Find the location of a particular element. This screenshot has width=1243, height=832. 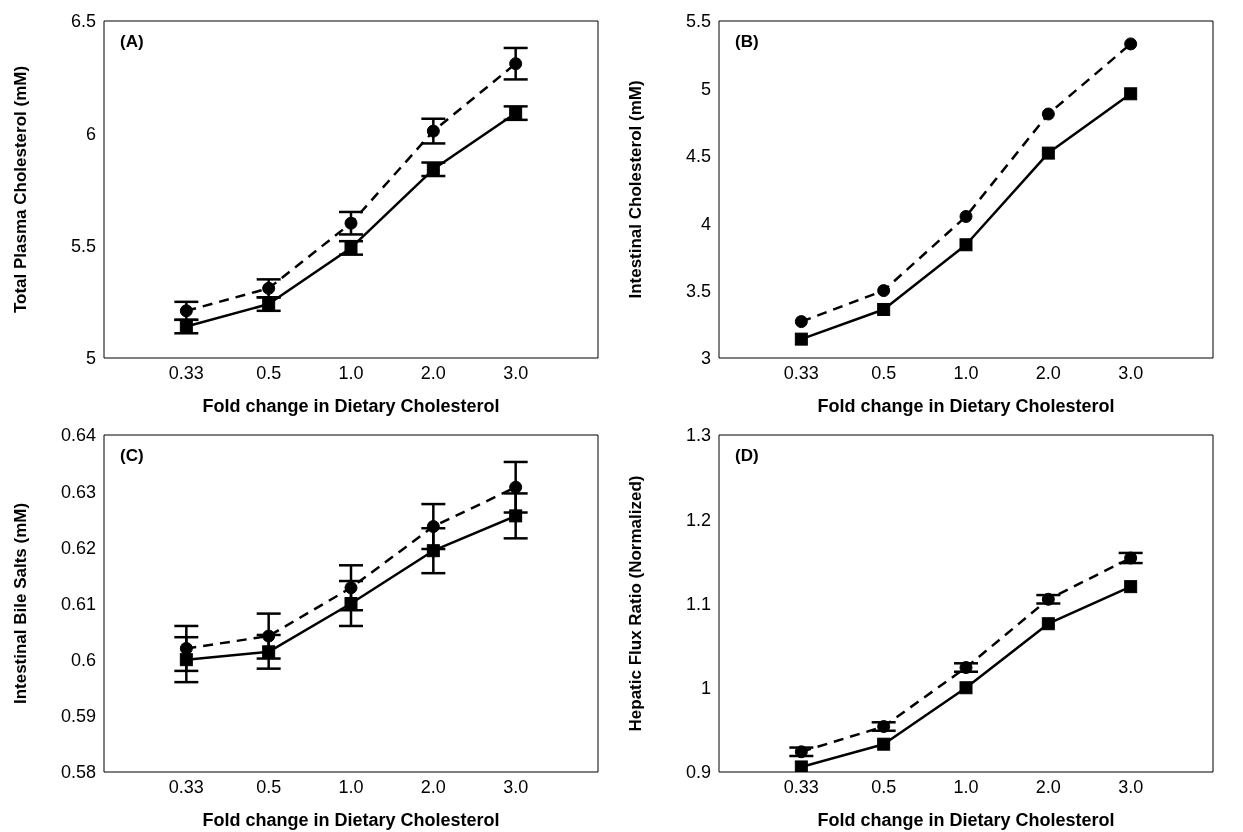

y-axis-title: Total Plasma Cholesterol (mM) is located at coordinates (21, 189).